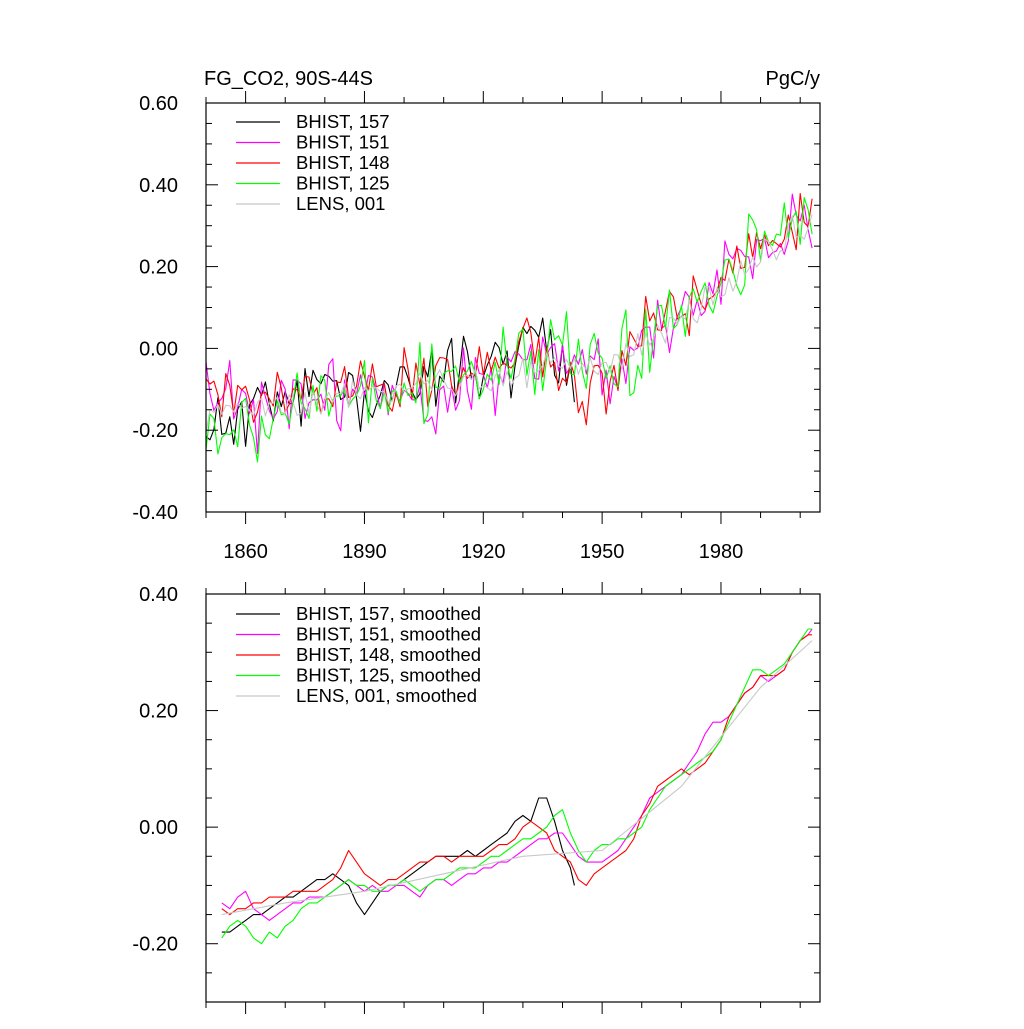 The width and height of the screenshot is (1024, 1029). What do you see at coordinates (602, 552) in the screenshot?
I see `x-tick-label: 1950` at bounding box center [602, 552].